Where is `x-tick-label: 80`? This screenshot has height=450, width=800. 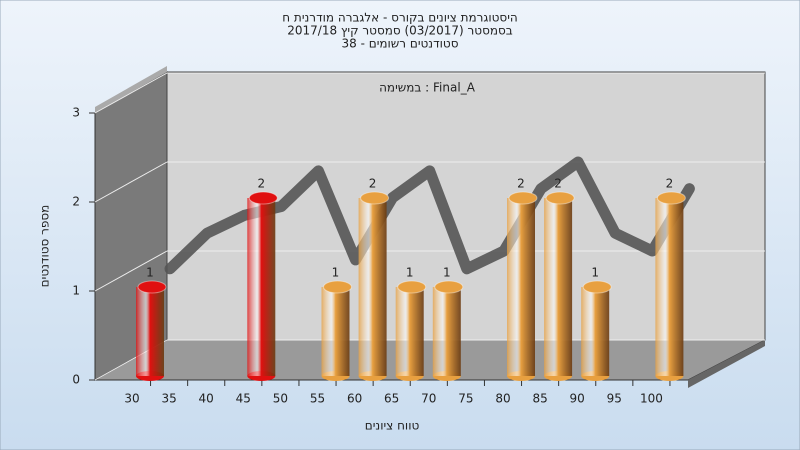
x-tick-label: 80 is located at coordinates (502, 399).